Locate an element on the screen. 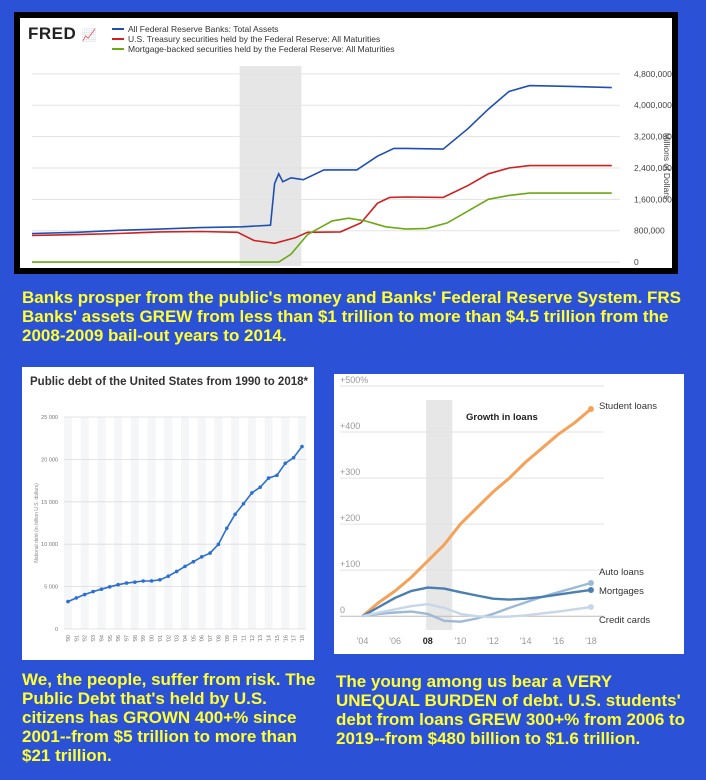 Image resolution: width=706 pixels, height=780 pixels. x-tick-label: '00 is located at coordinates (153, 638).